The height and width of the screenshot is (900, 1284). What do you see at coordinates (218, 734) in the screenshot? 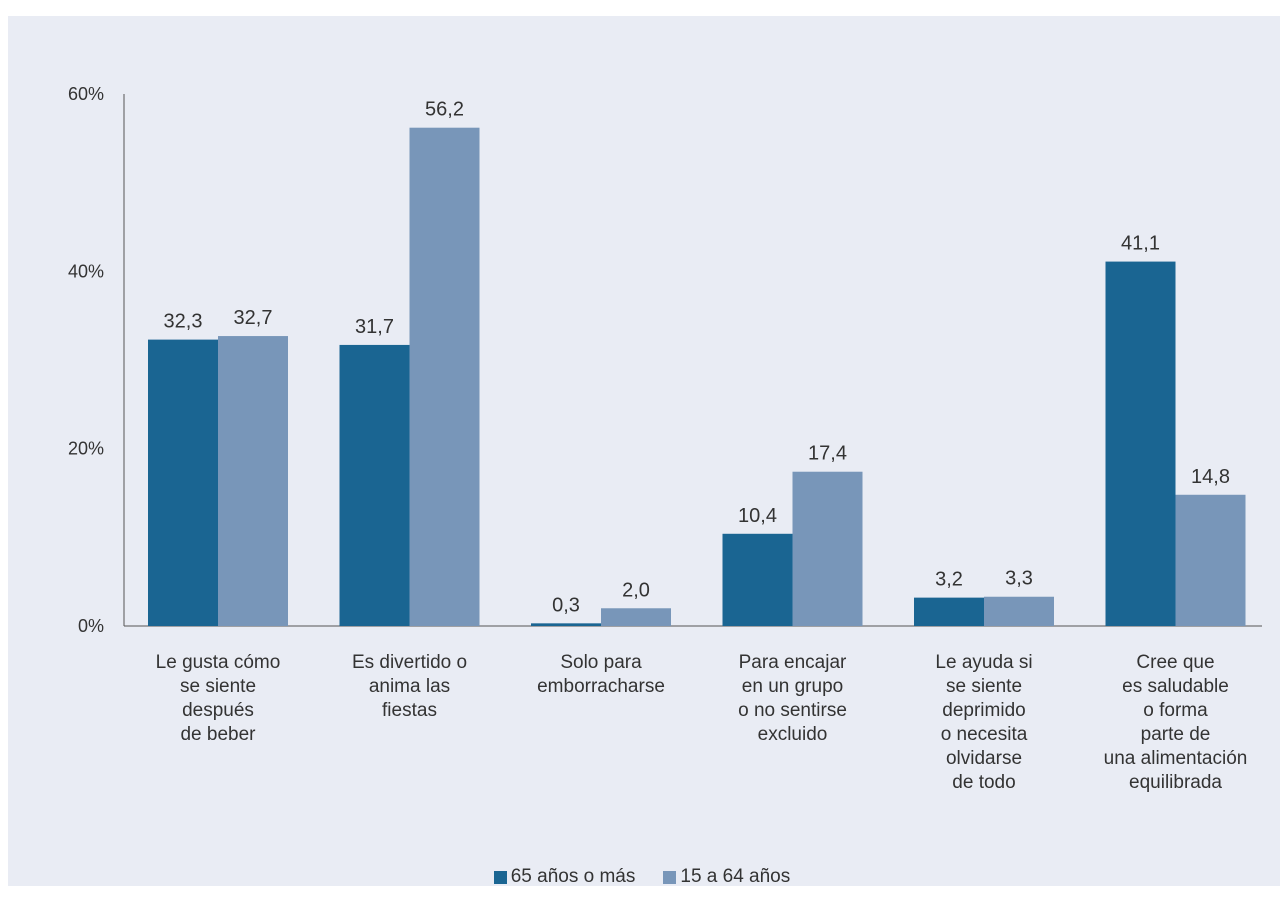
I see `category-label-line: de beber` at bounding box center [218, 734].